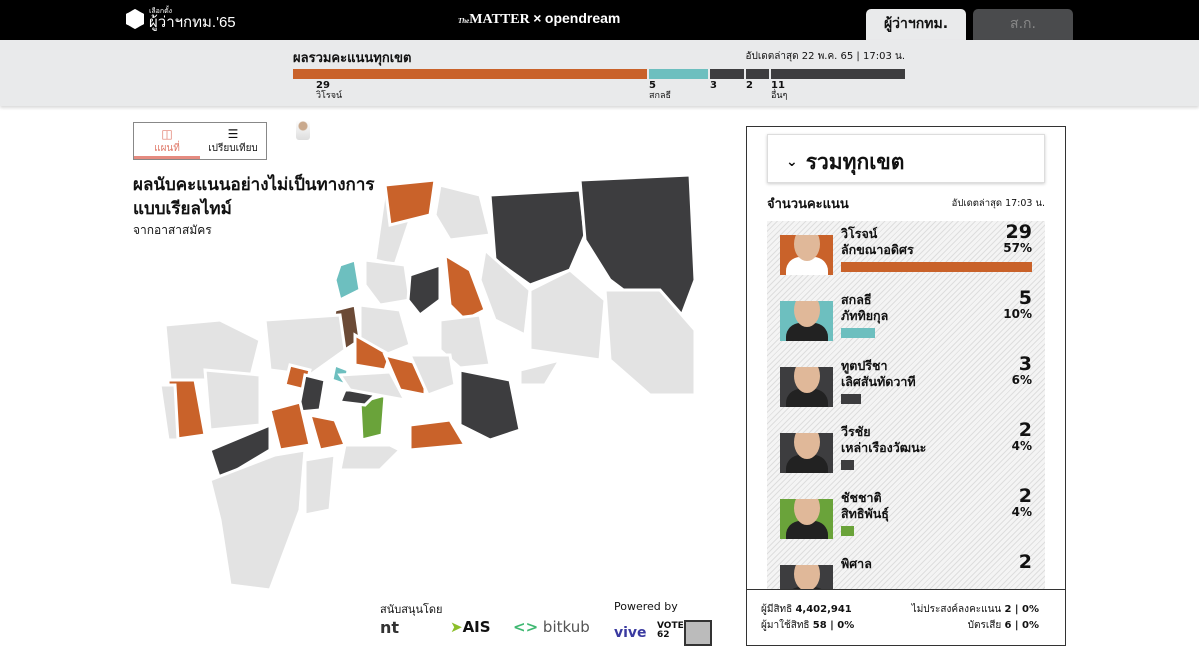 This screenshot has width=1199, height=653. Describe the element at coordinates (975, 609) in the screenshot. I see `no-vote: ไม่ประสงค์ลงคะแนน 2 | 0%` at that location.